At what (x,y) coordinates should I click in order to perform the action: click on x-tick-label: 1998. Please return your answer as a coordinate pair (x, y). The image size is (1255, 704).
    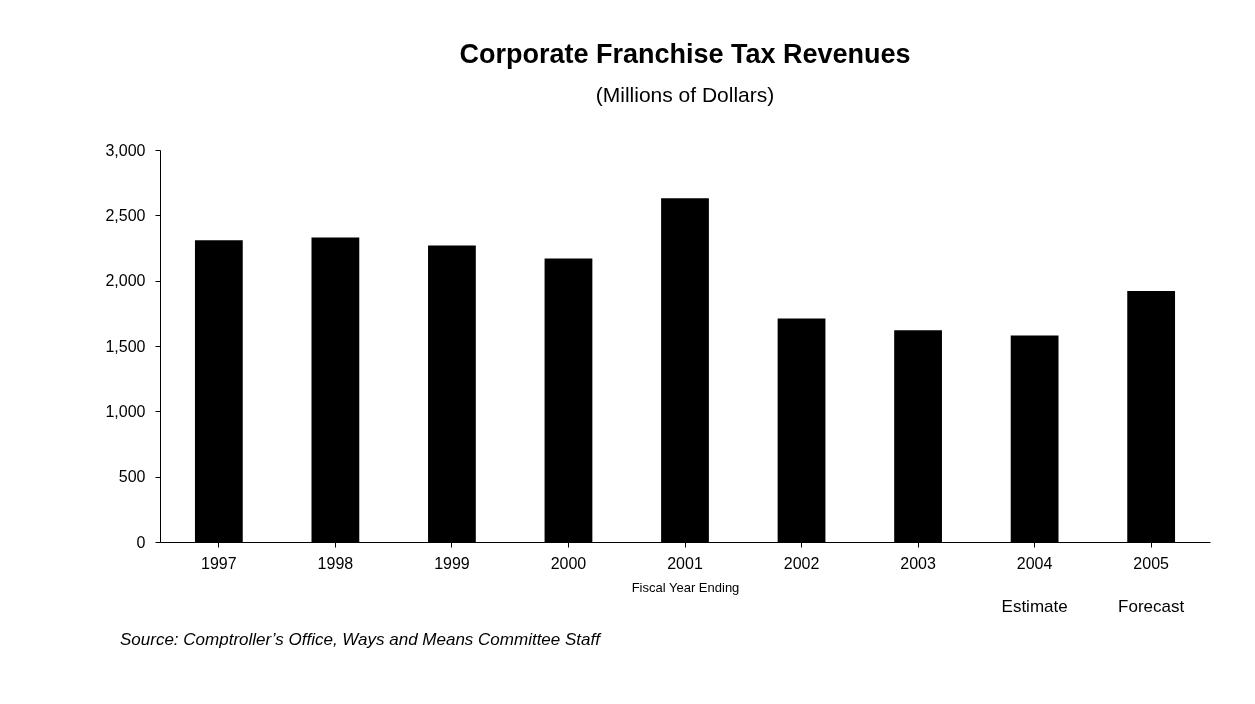
    Looking at the image, I should click on (335, 563).